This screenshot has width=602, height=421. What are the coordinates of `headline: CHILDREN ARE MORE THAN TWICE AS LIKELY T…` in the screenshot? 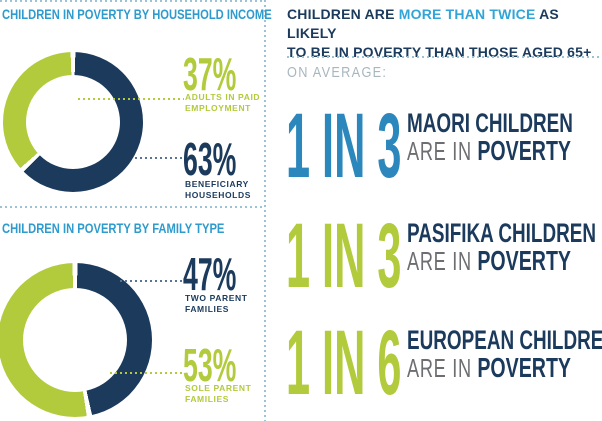 It's located at (444, 33).